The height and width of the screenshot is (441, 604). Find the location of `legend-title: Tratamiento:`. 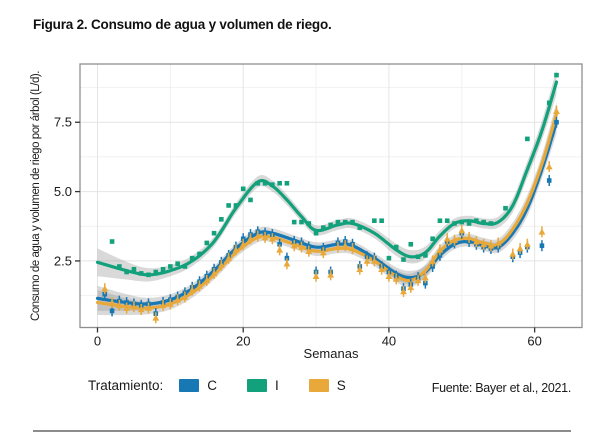

legend-title: Tratamiento: is located at coordinates (126, 385).